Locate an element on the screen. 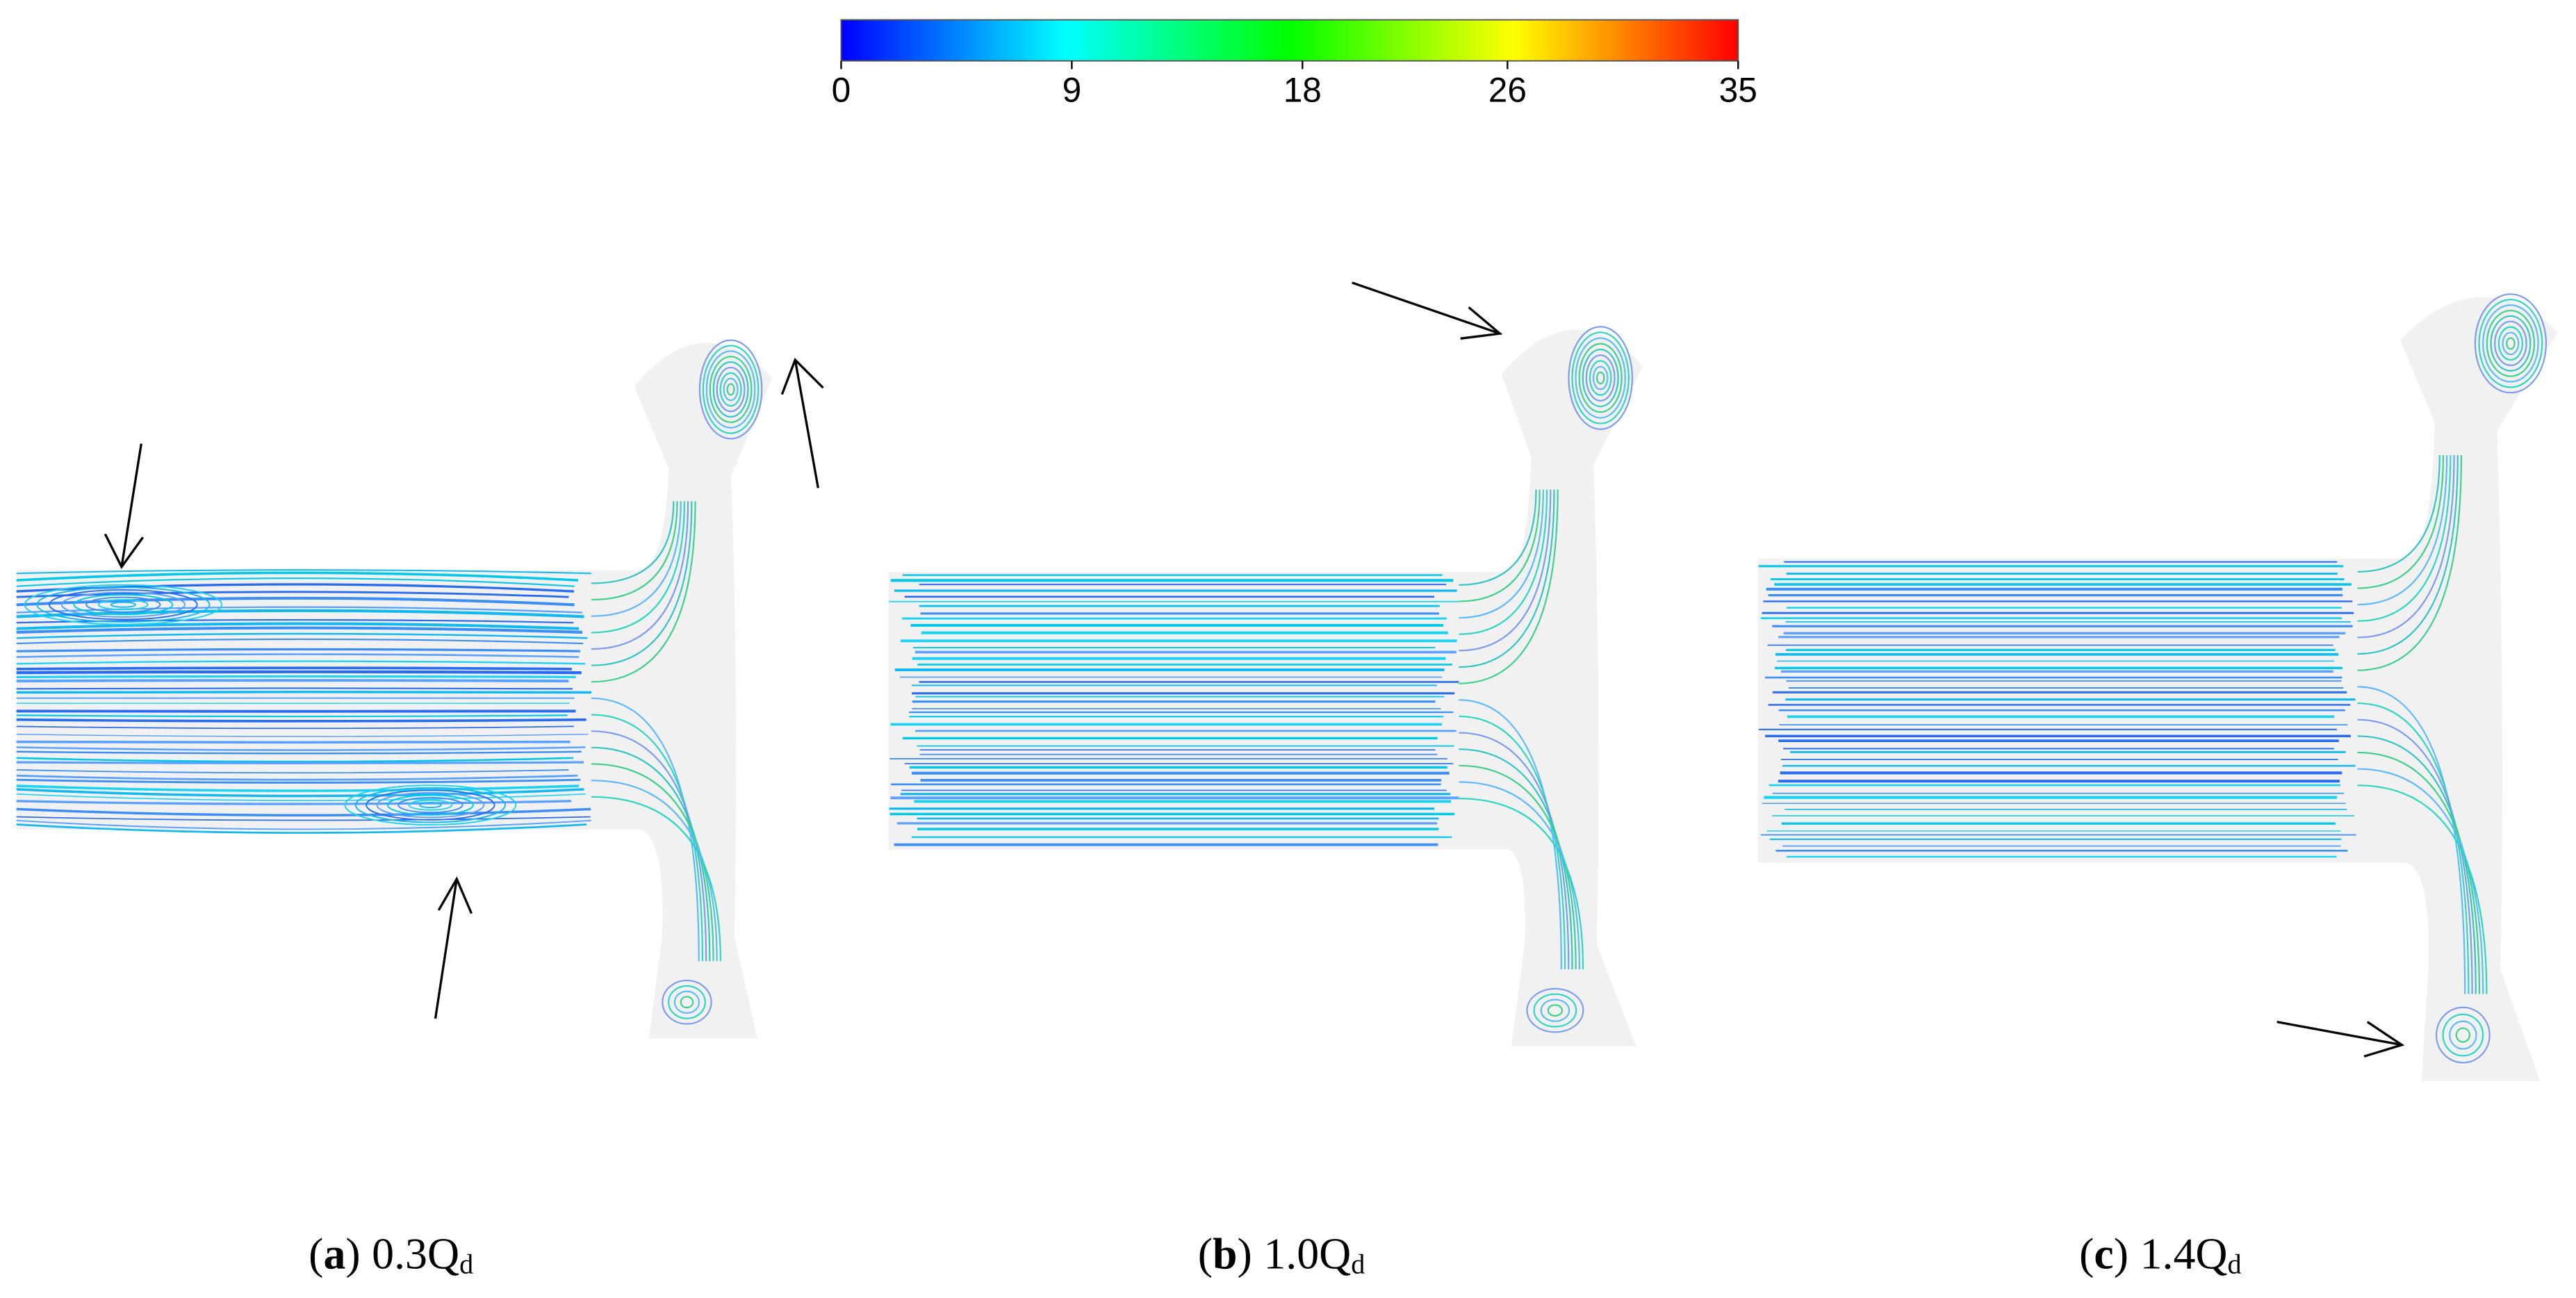 The width and height of the screenshot is (2576, 1298). caption-flow: 1.4Q is located at coordinates (2184, 1253).